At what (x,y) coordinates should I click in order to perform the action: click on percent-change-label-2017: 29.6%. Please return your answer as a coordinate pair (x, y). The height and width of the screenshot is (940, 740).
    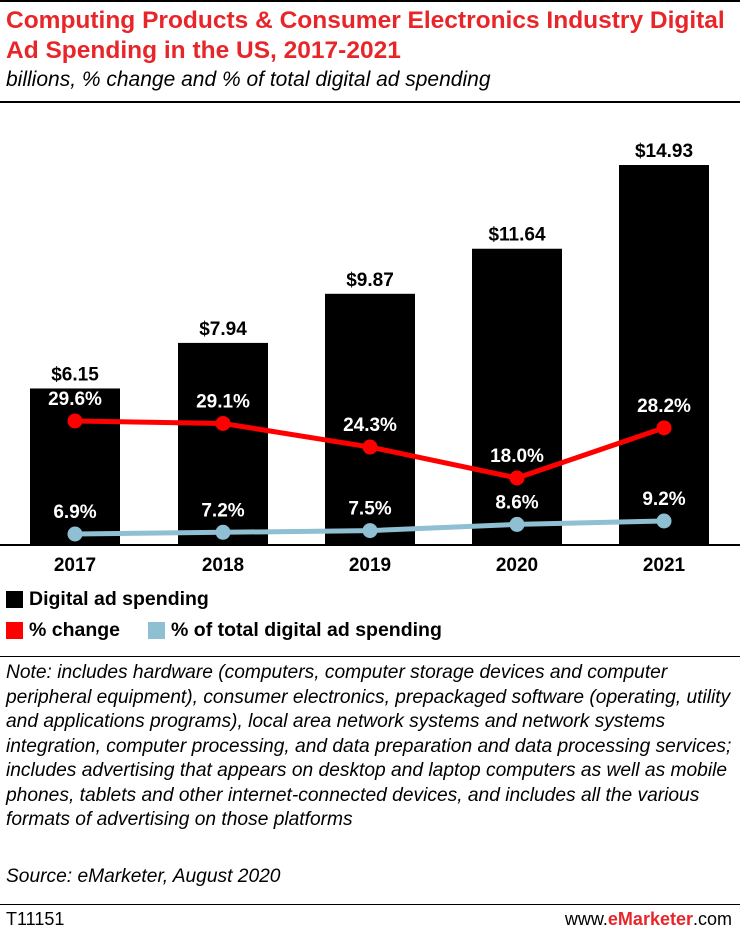
    Looking at the image, I should click on (75, 399).